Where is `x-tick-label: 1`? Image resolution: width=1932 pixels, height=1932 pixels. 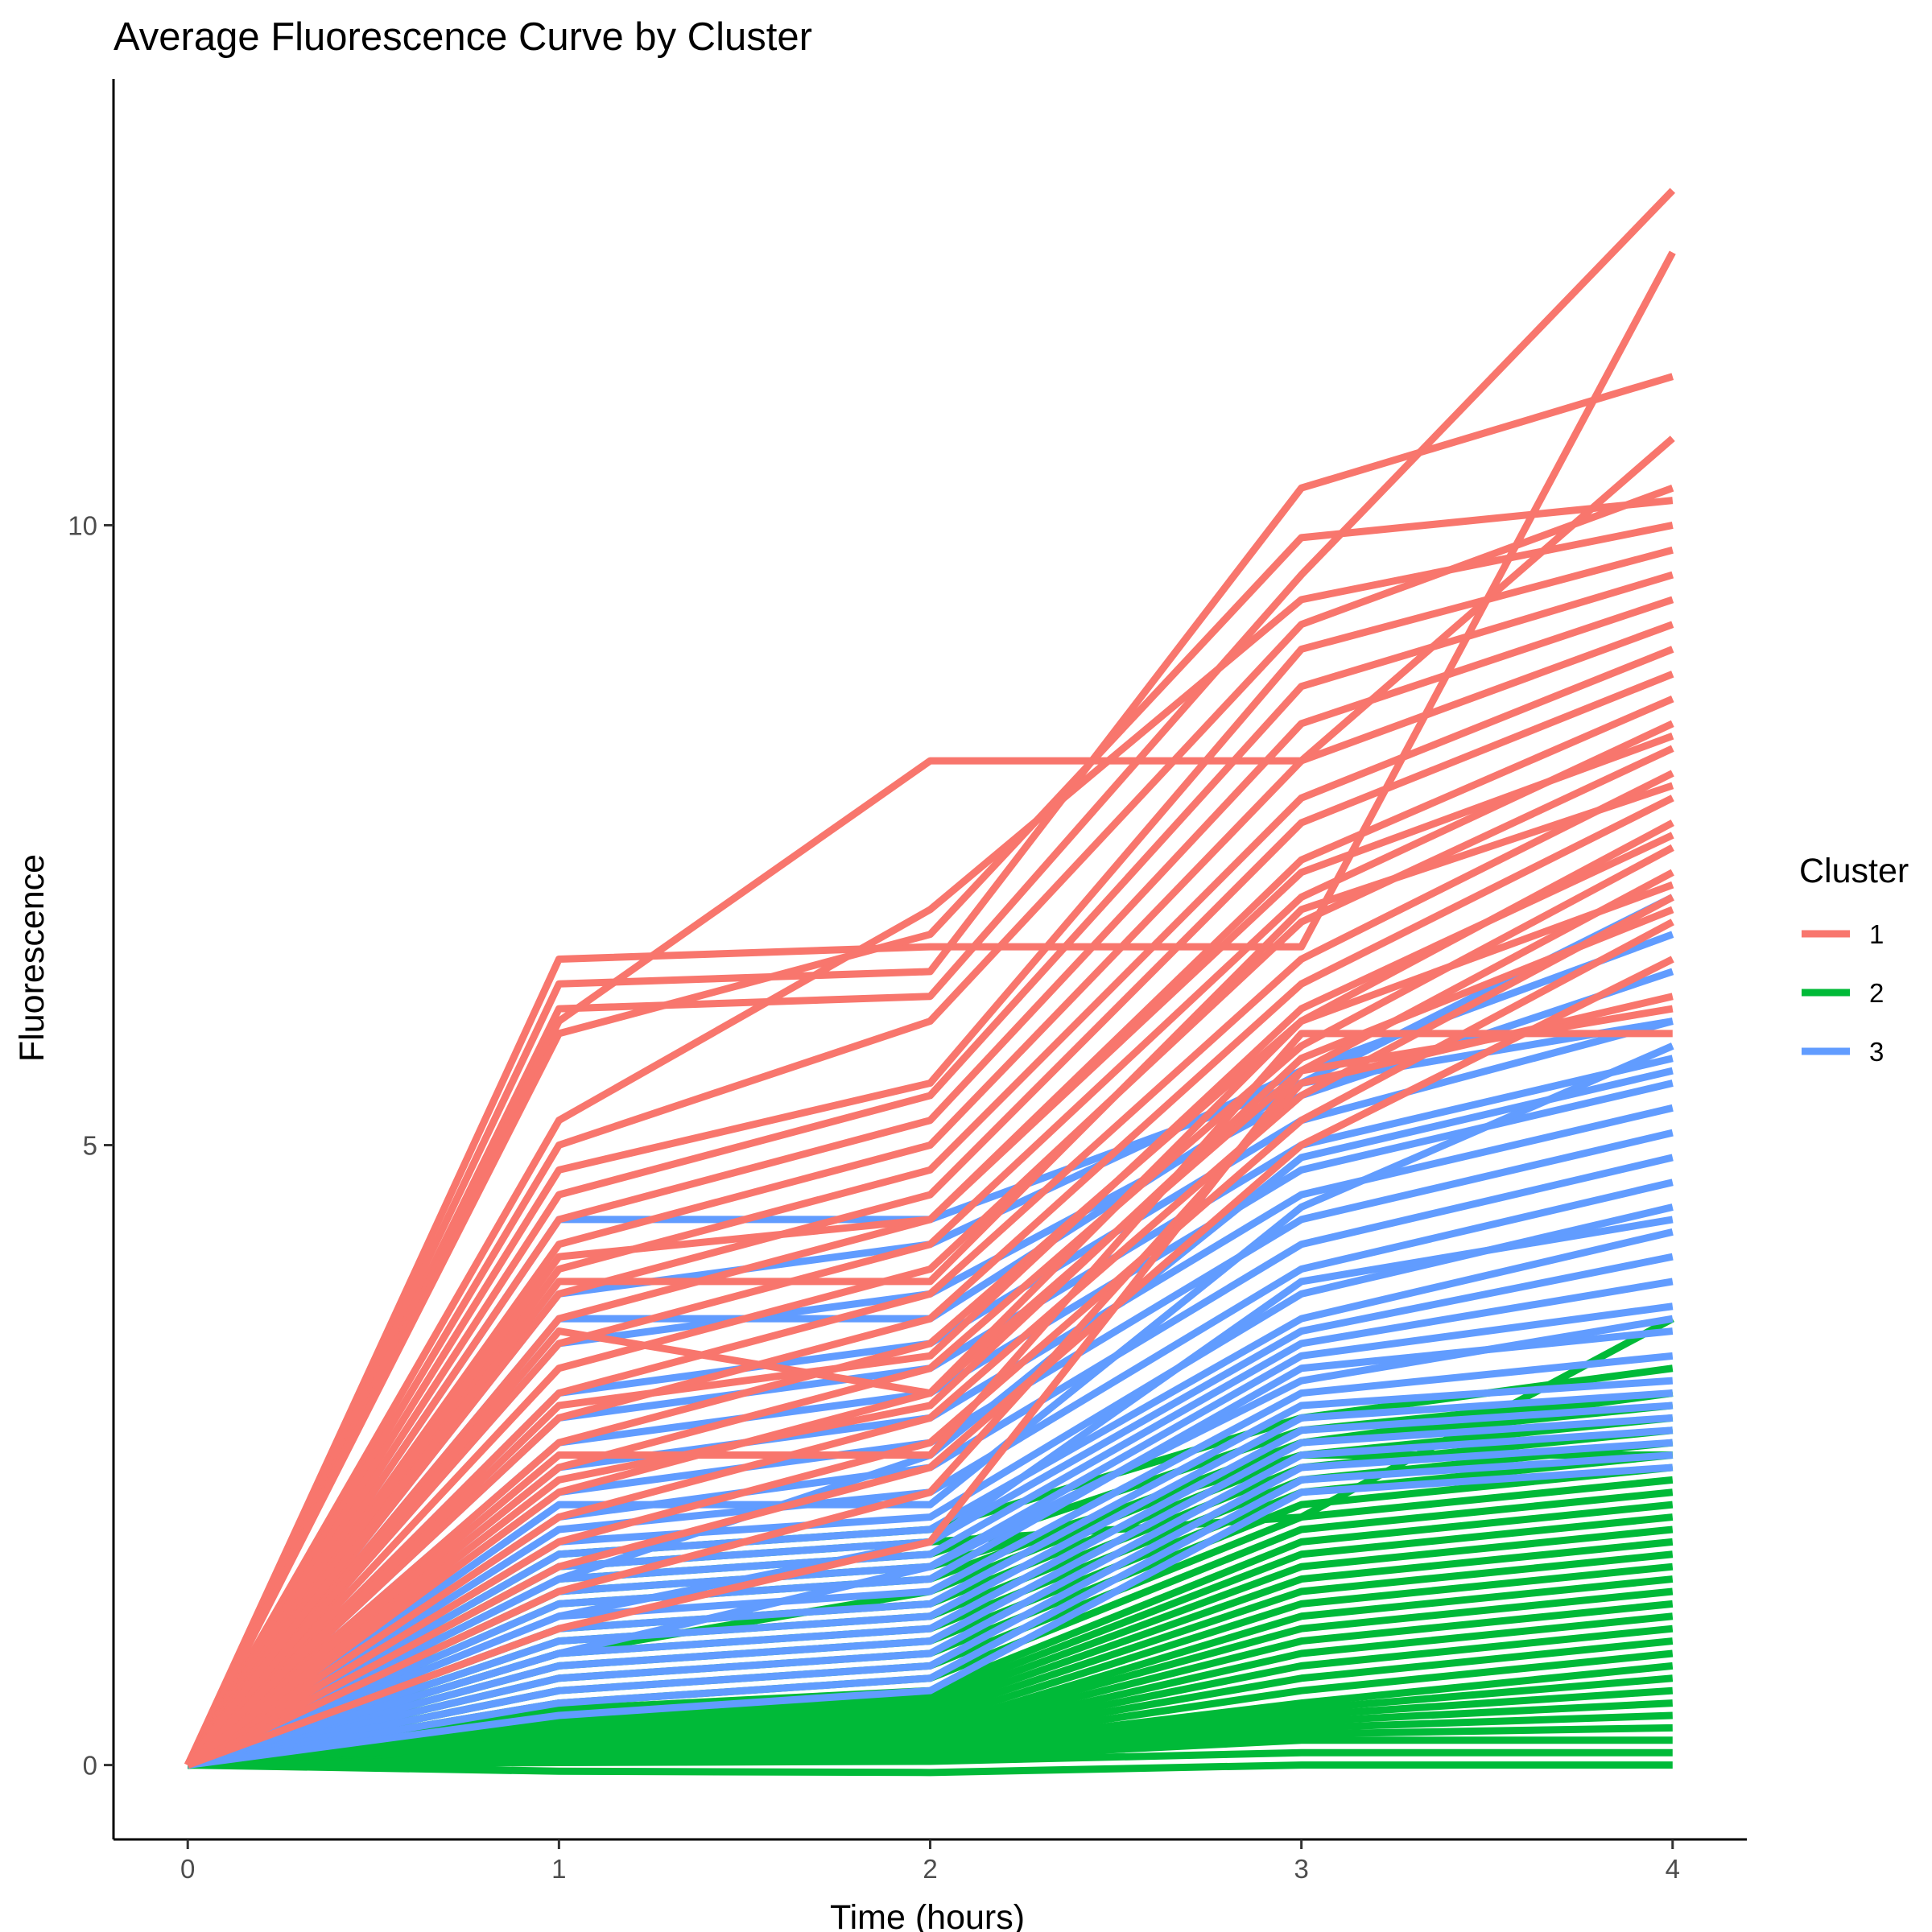
x-tick-label: 1 is located at coordinates (558, 1869).